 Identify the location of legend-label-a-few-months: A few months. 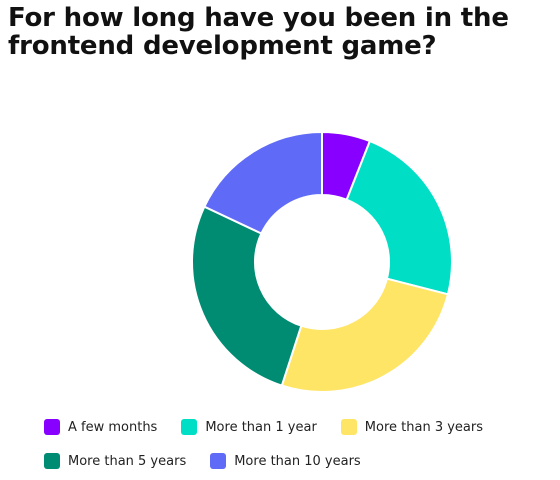
(113, 427).